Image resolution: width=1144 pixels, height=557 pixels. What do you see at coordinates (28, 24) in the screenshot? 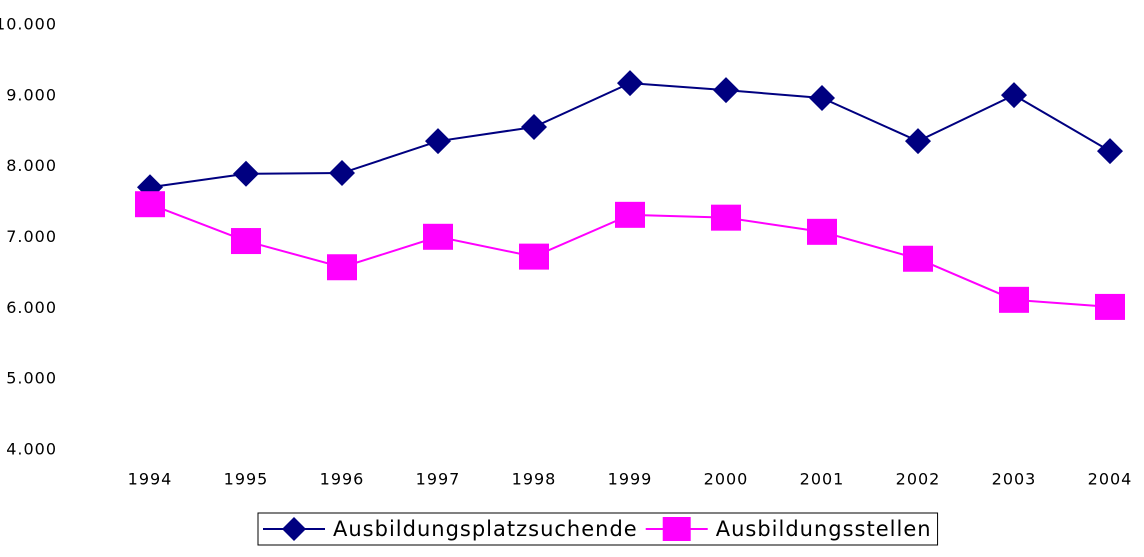
I see `y-tick-label: 10.000` at bounding box center [28, 24].